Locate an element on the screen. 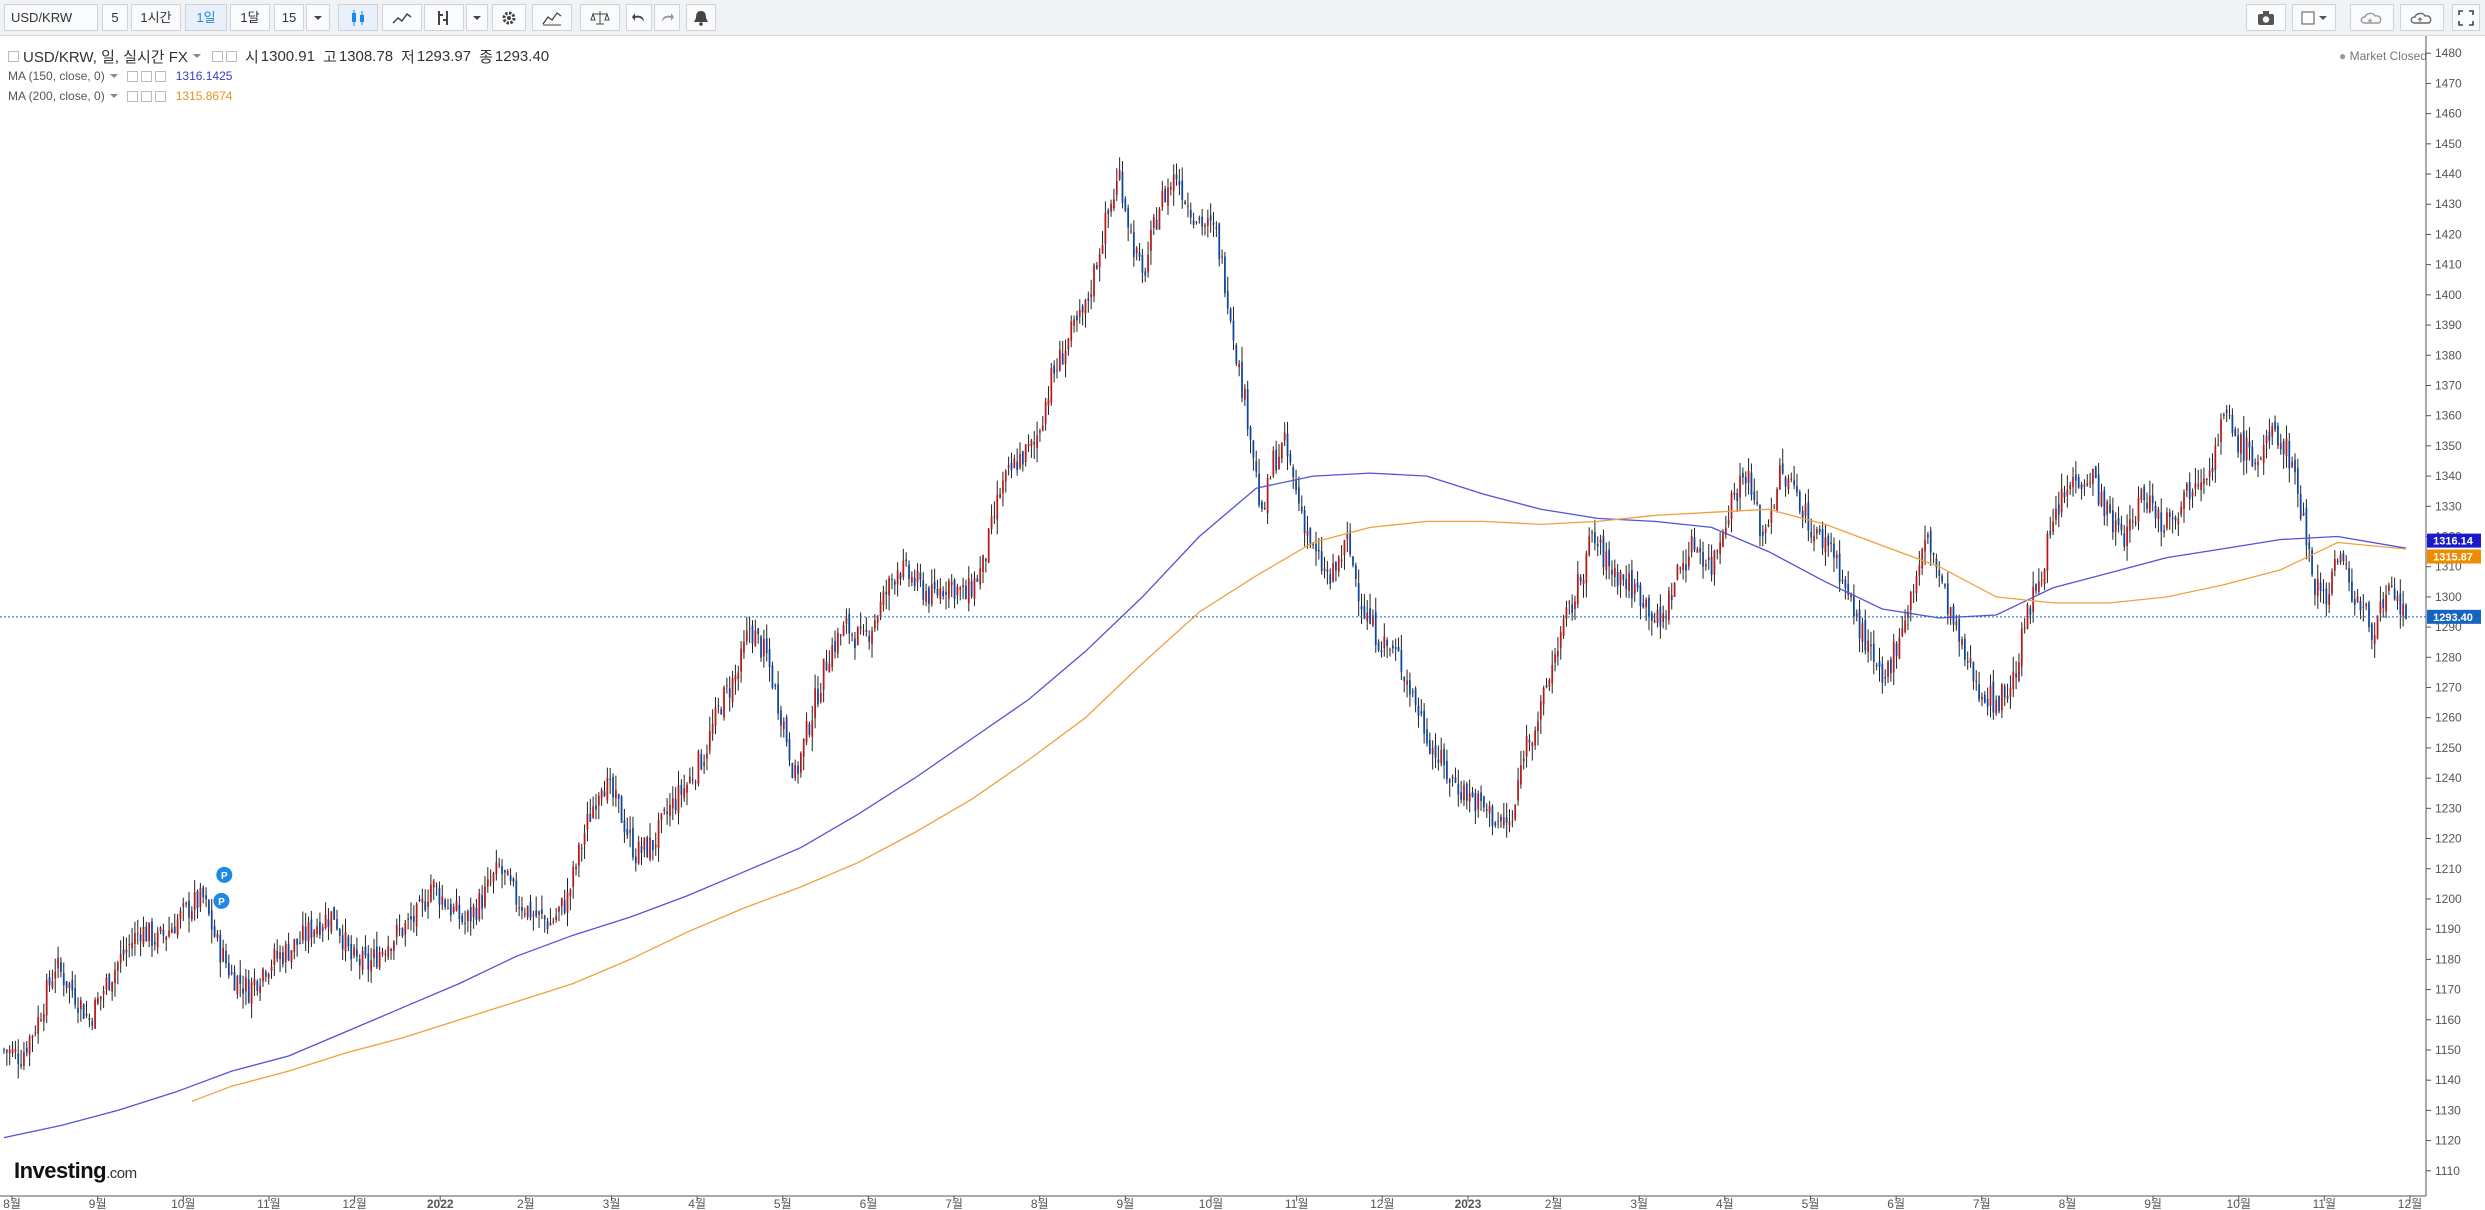 The height and width of the screenshot is (1210, 2485). price-tick-label: 1220 is located at coordinates (2448, 839).